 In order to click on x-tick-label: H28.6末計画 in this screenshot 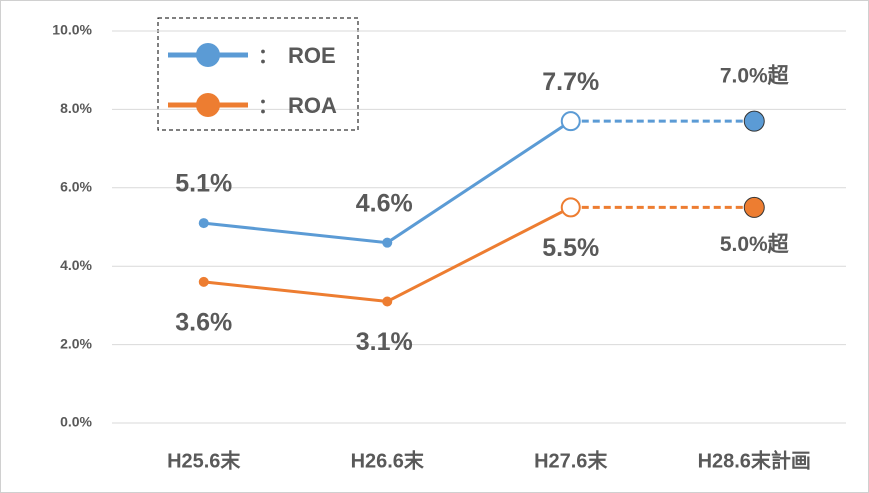, I will do `click(754, 460)`.